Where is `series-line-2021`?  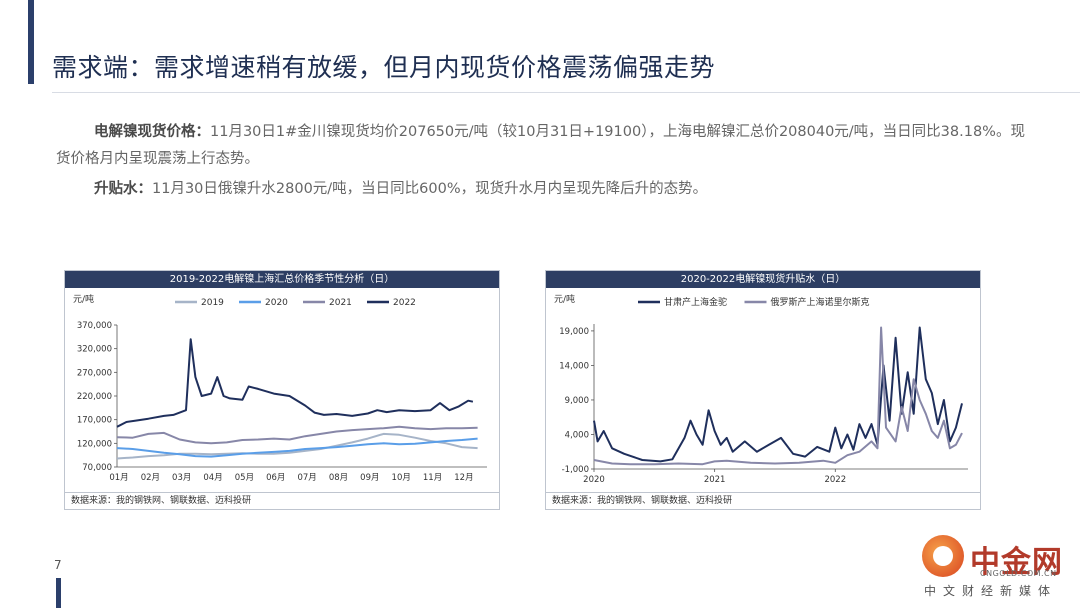
series-line-2021 is located at coordinates (297, 435).